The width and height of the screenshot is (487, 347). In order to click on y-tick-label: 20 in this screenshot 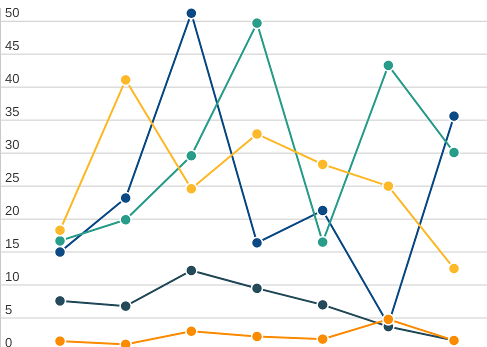, I will do `click(12, 210)`.